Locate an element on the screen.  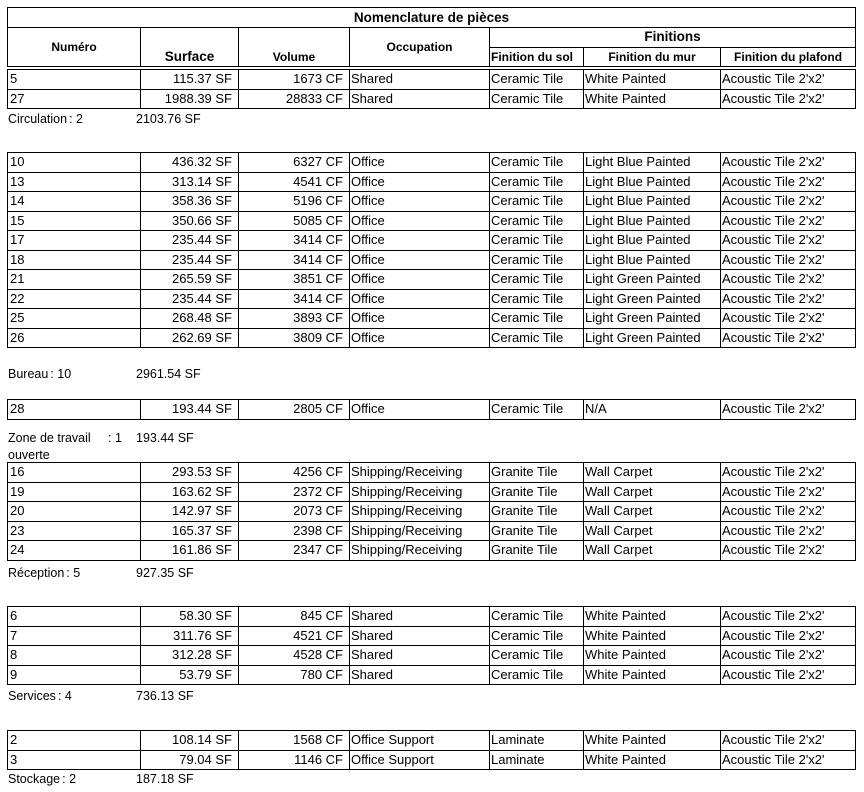
group-count: : 10 is located at coordinates (61, 374).